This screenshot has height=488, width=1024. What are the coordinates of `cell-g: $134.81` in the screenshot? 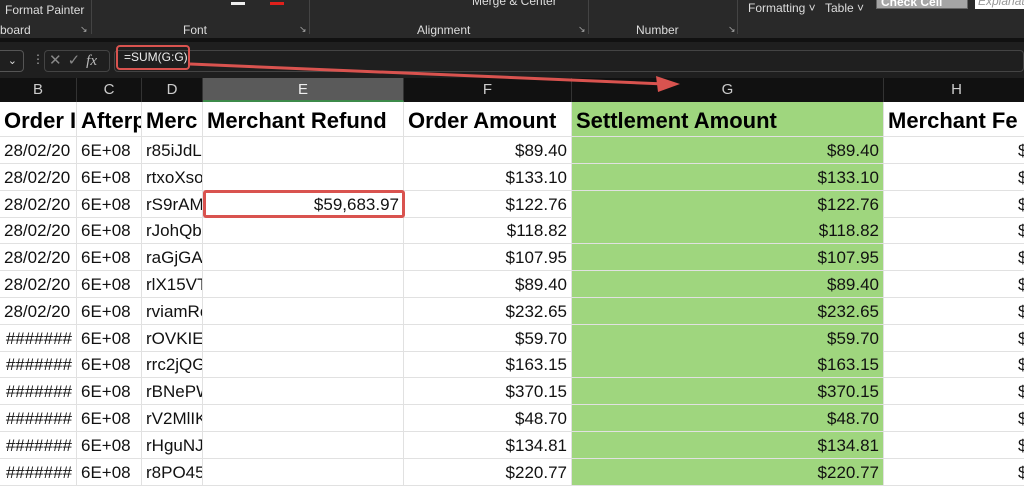 It's located at (728, 445).